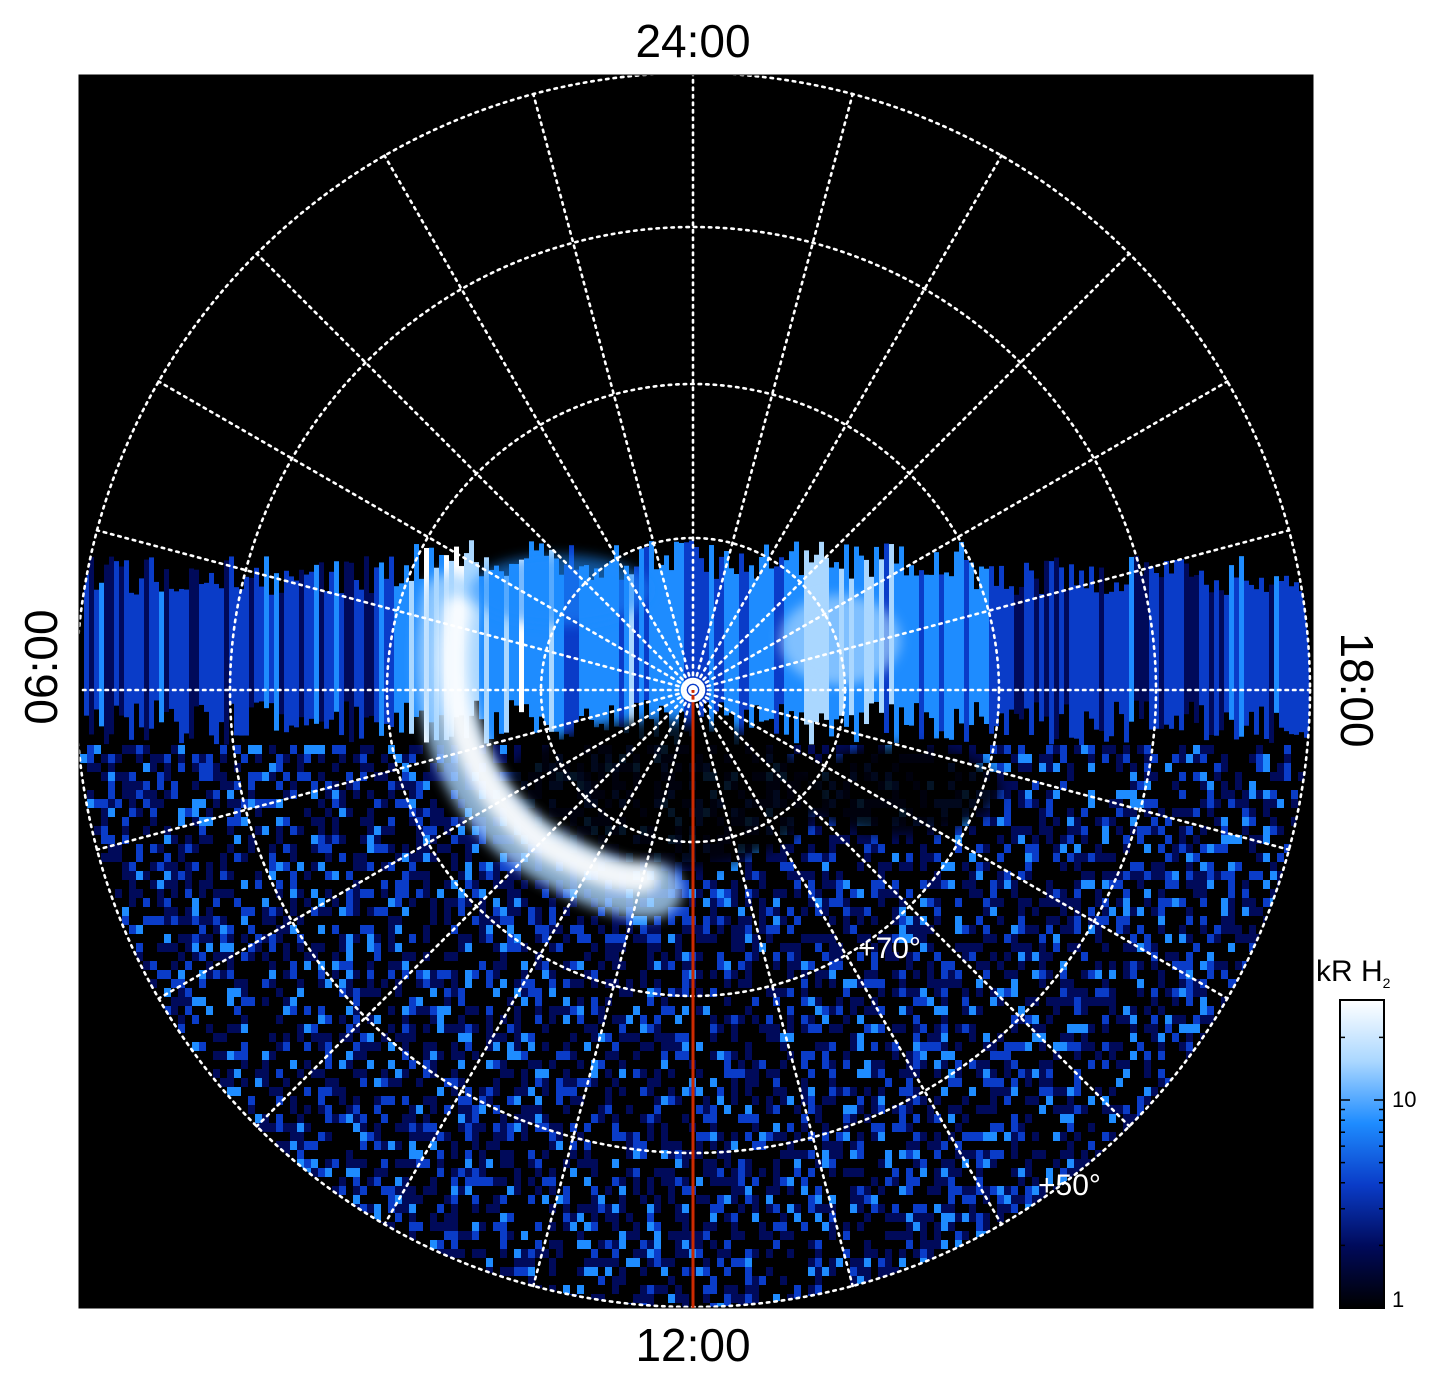 Image resolution: width=1447 pixels, height=1384 pixels. Describe the element at coordinates (1353, 973) in the screenshot. I see `colorbar-title: kR H2` at that location.